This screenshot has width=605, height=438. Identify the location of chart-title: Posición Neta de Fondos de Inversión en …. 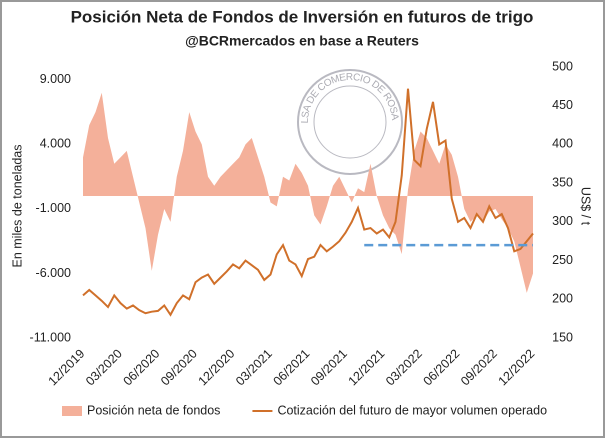
(302, 16).